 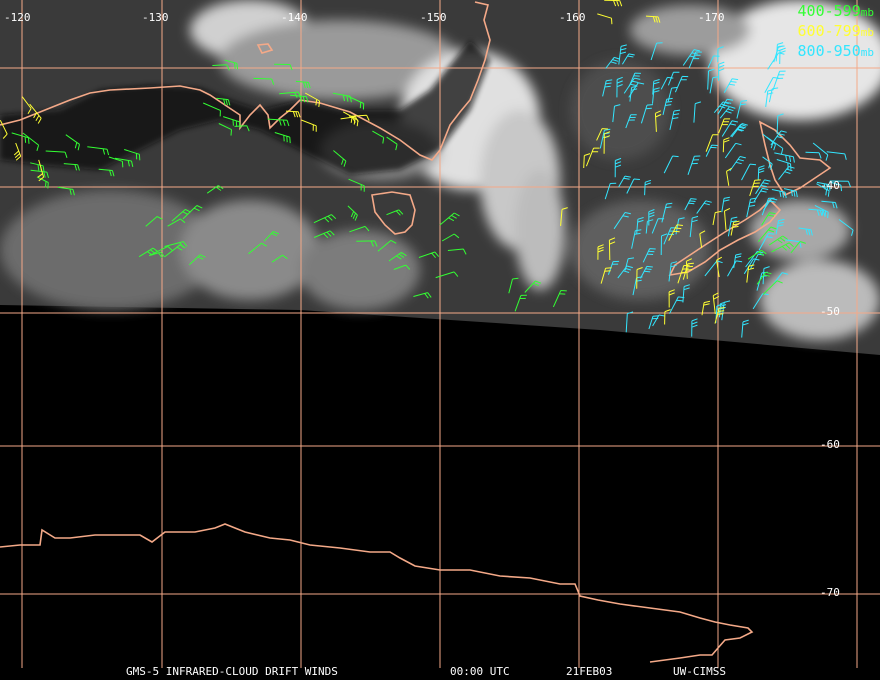 I want to click on coast-nz-south, so click(x=725, y=237).